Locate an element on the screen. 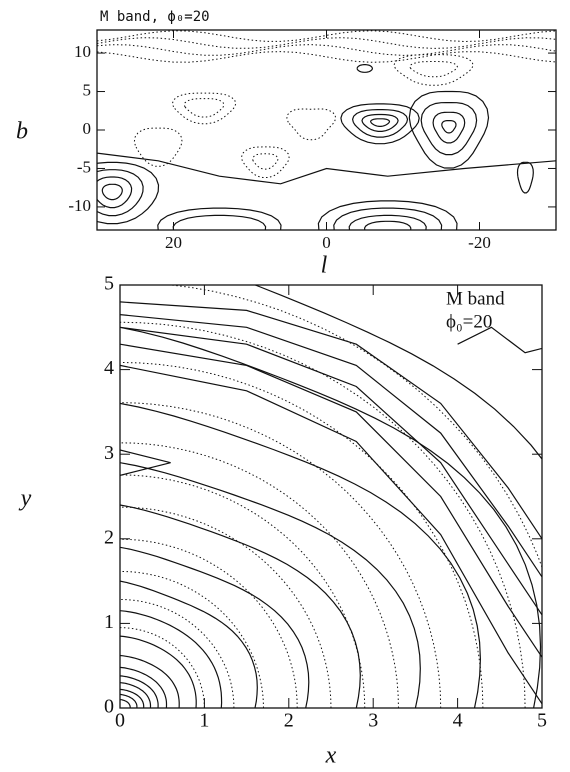 This screenshot has height=772, width=570. x-axis-label: x is located at coordinates (331, 756).